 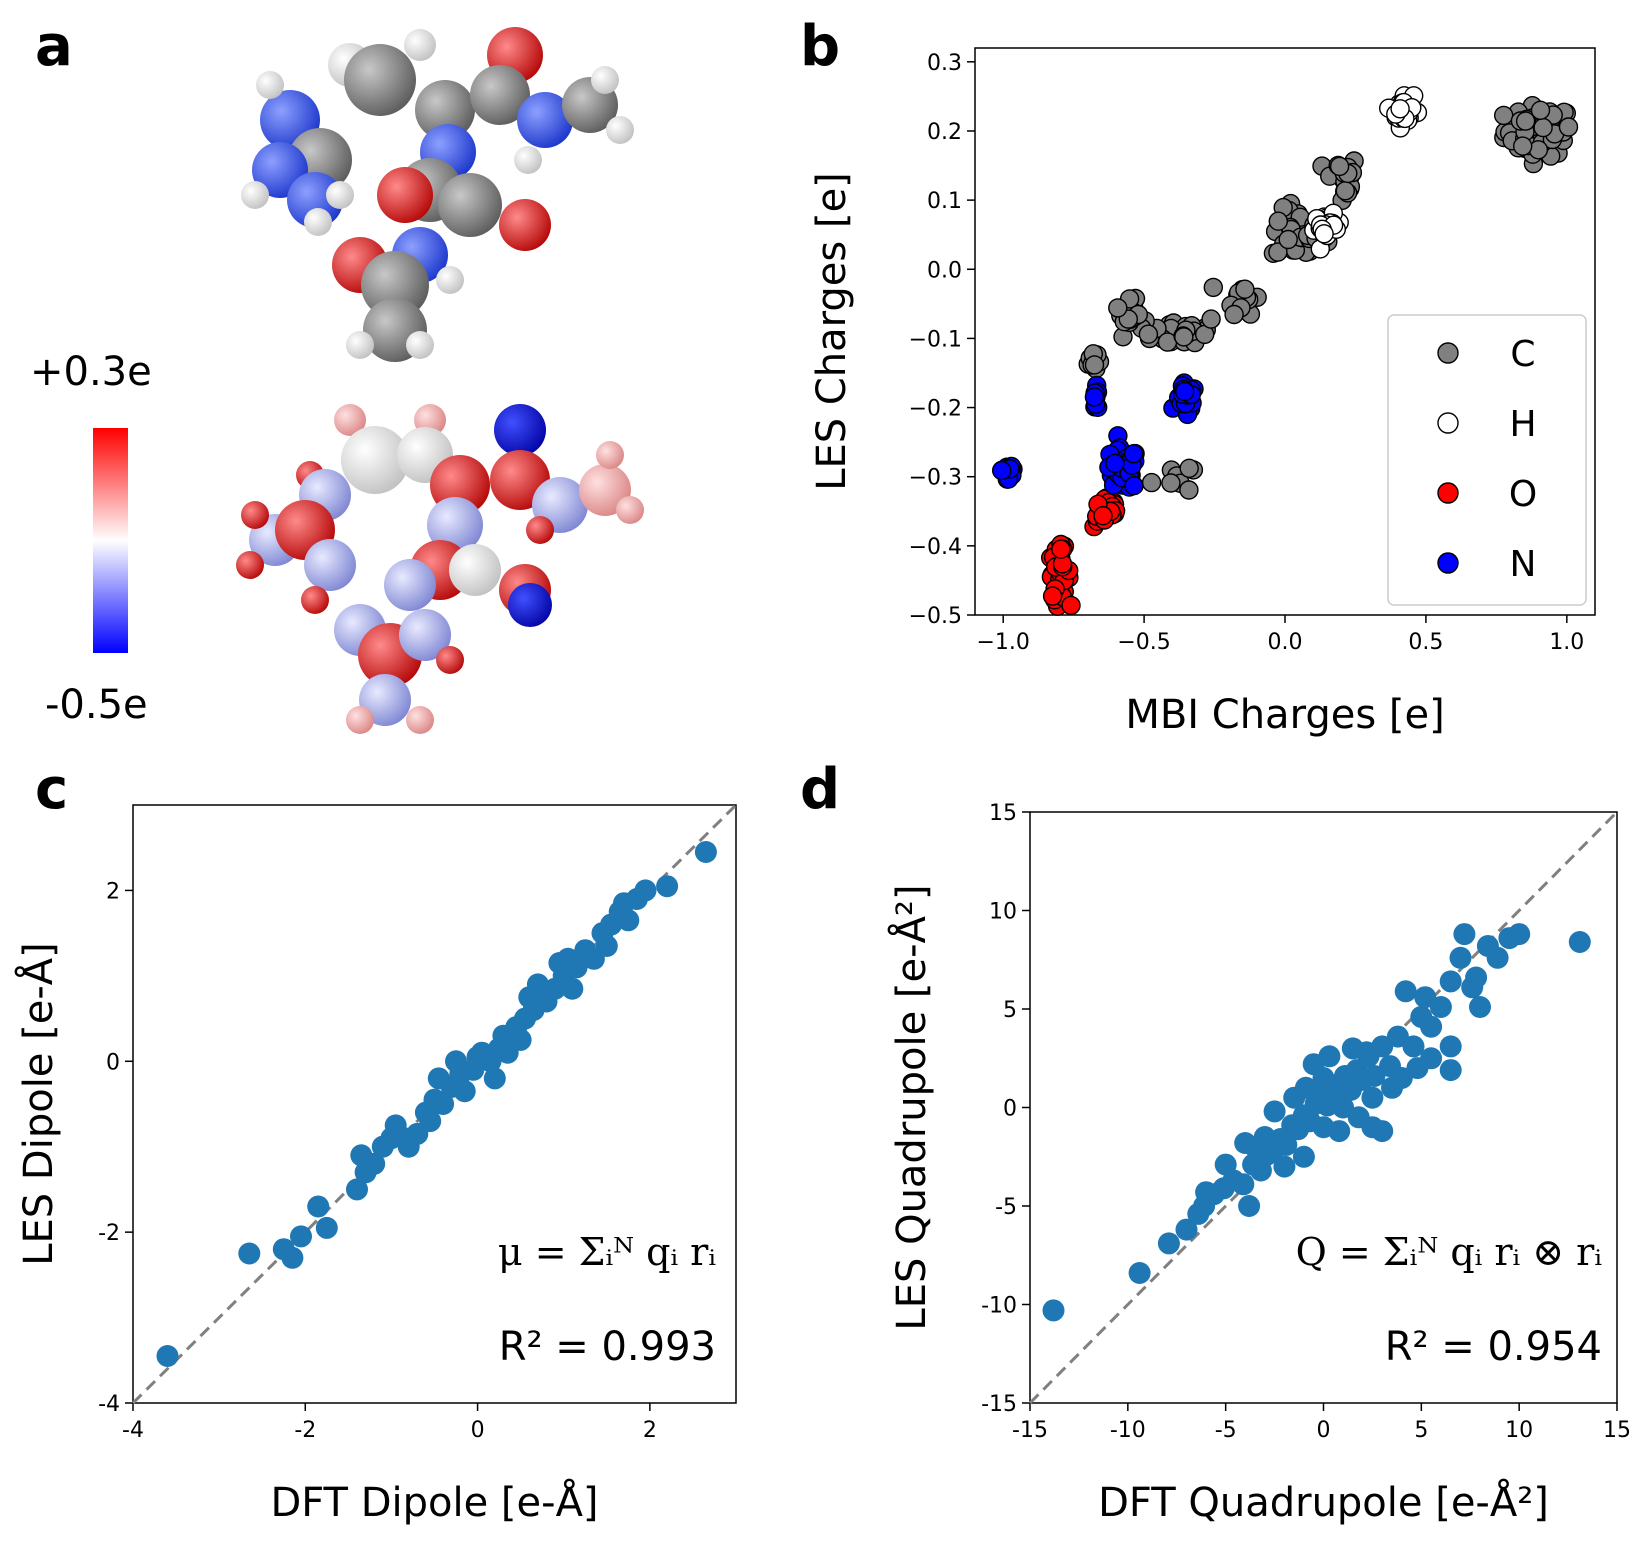 What do you see at coordinates (935, 339) in the screenshot?
I see `y-tick-label: −0.1` at bounding box center [935, 339].